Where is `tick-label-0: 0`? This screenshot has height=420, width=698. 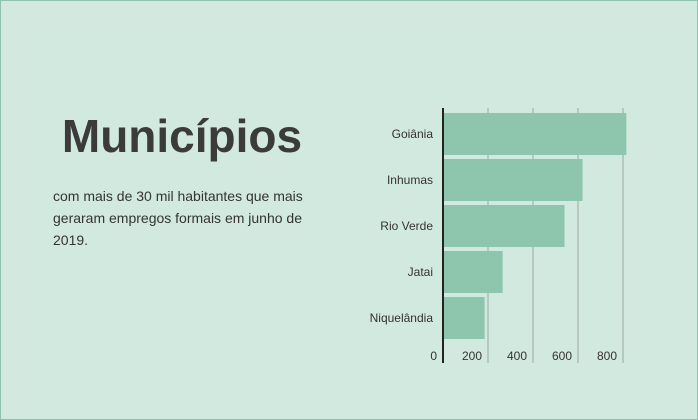
tick-label-0: 0 is located at coordinates (433, 356).